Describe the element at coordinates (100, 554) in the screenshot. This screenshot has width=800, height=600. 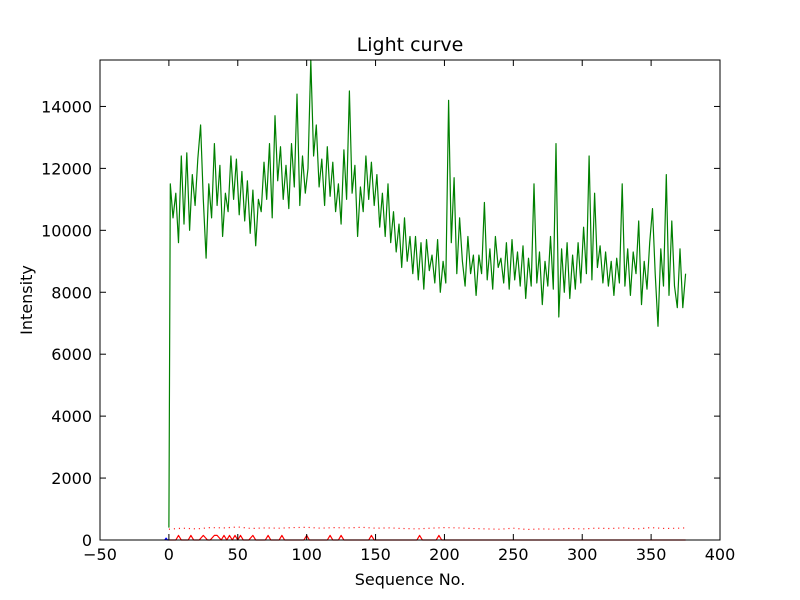
I see `x-tick-label: −50` at that location.